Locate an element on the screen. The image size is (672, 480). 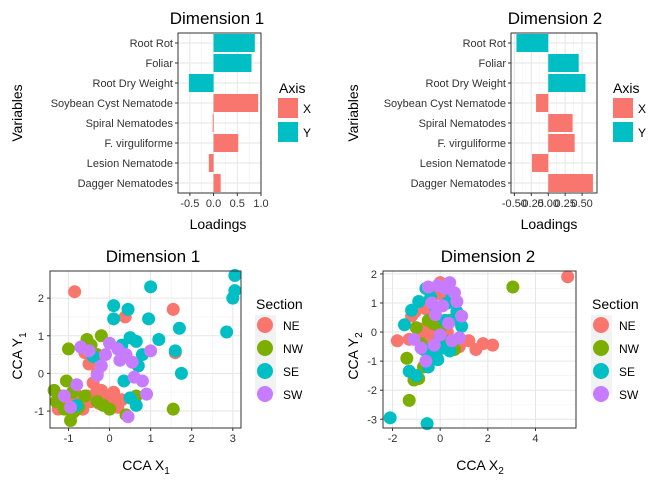
y-axis-title: CCA Y2 is located at coordinates (355, 356).